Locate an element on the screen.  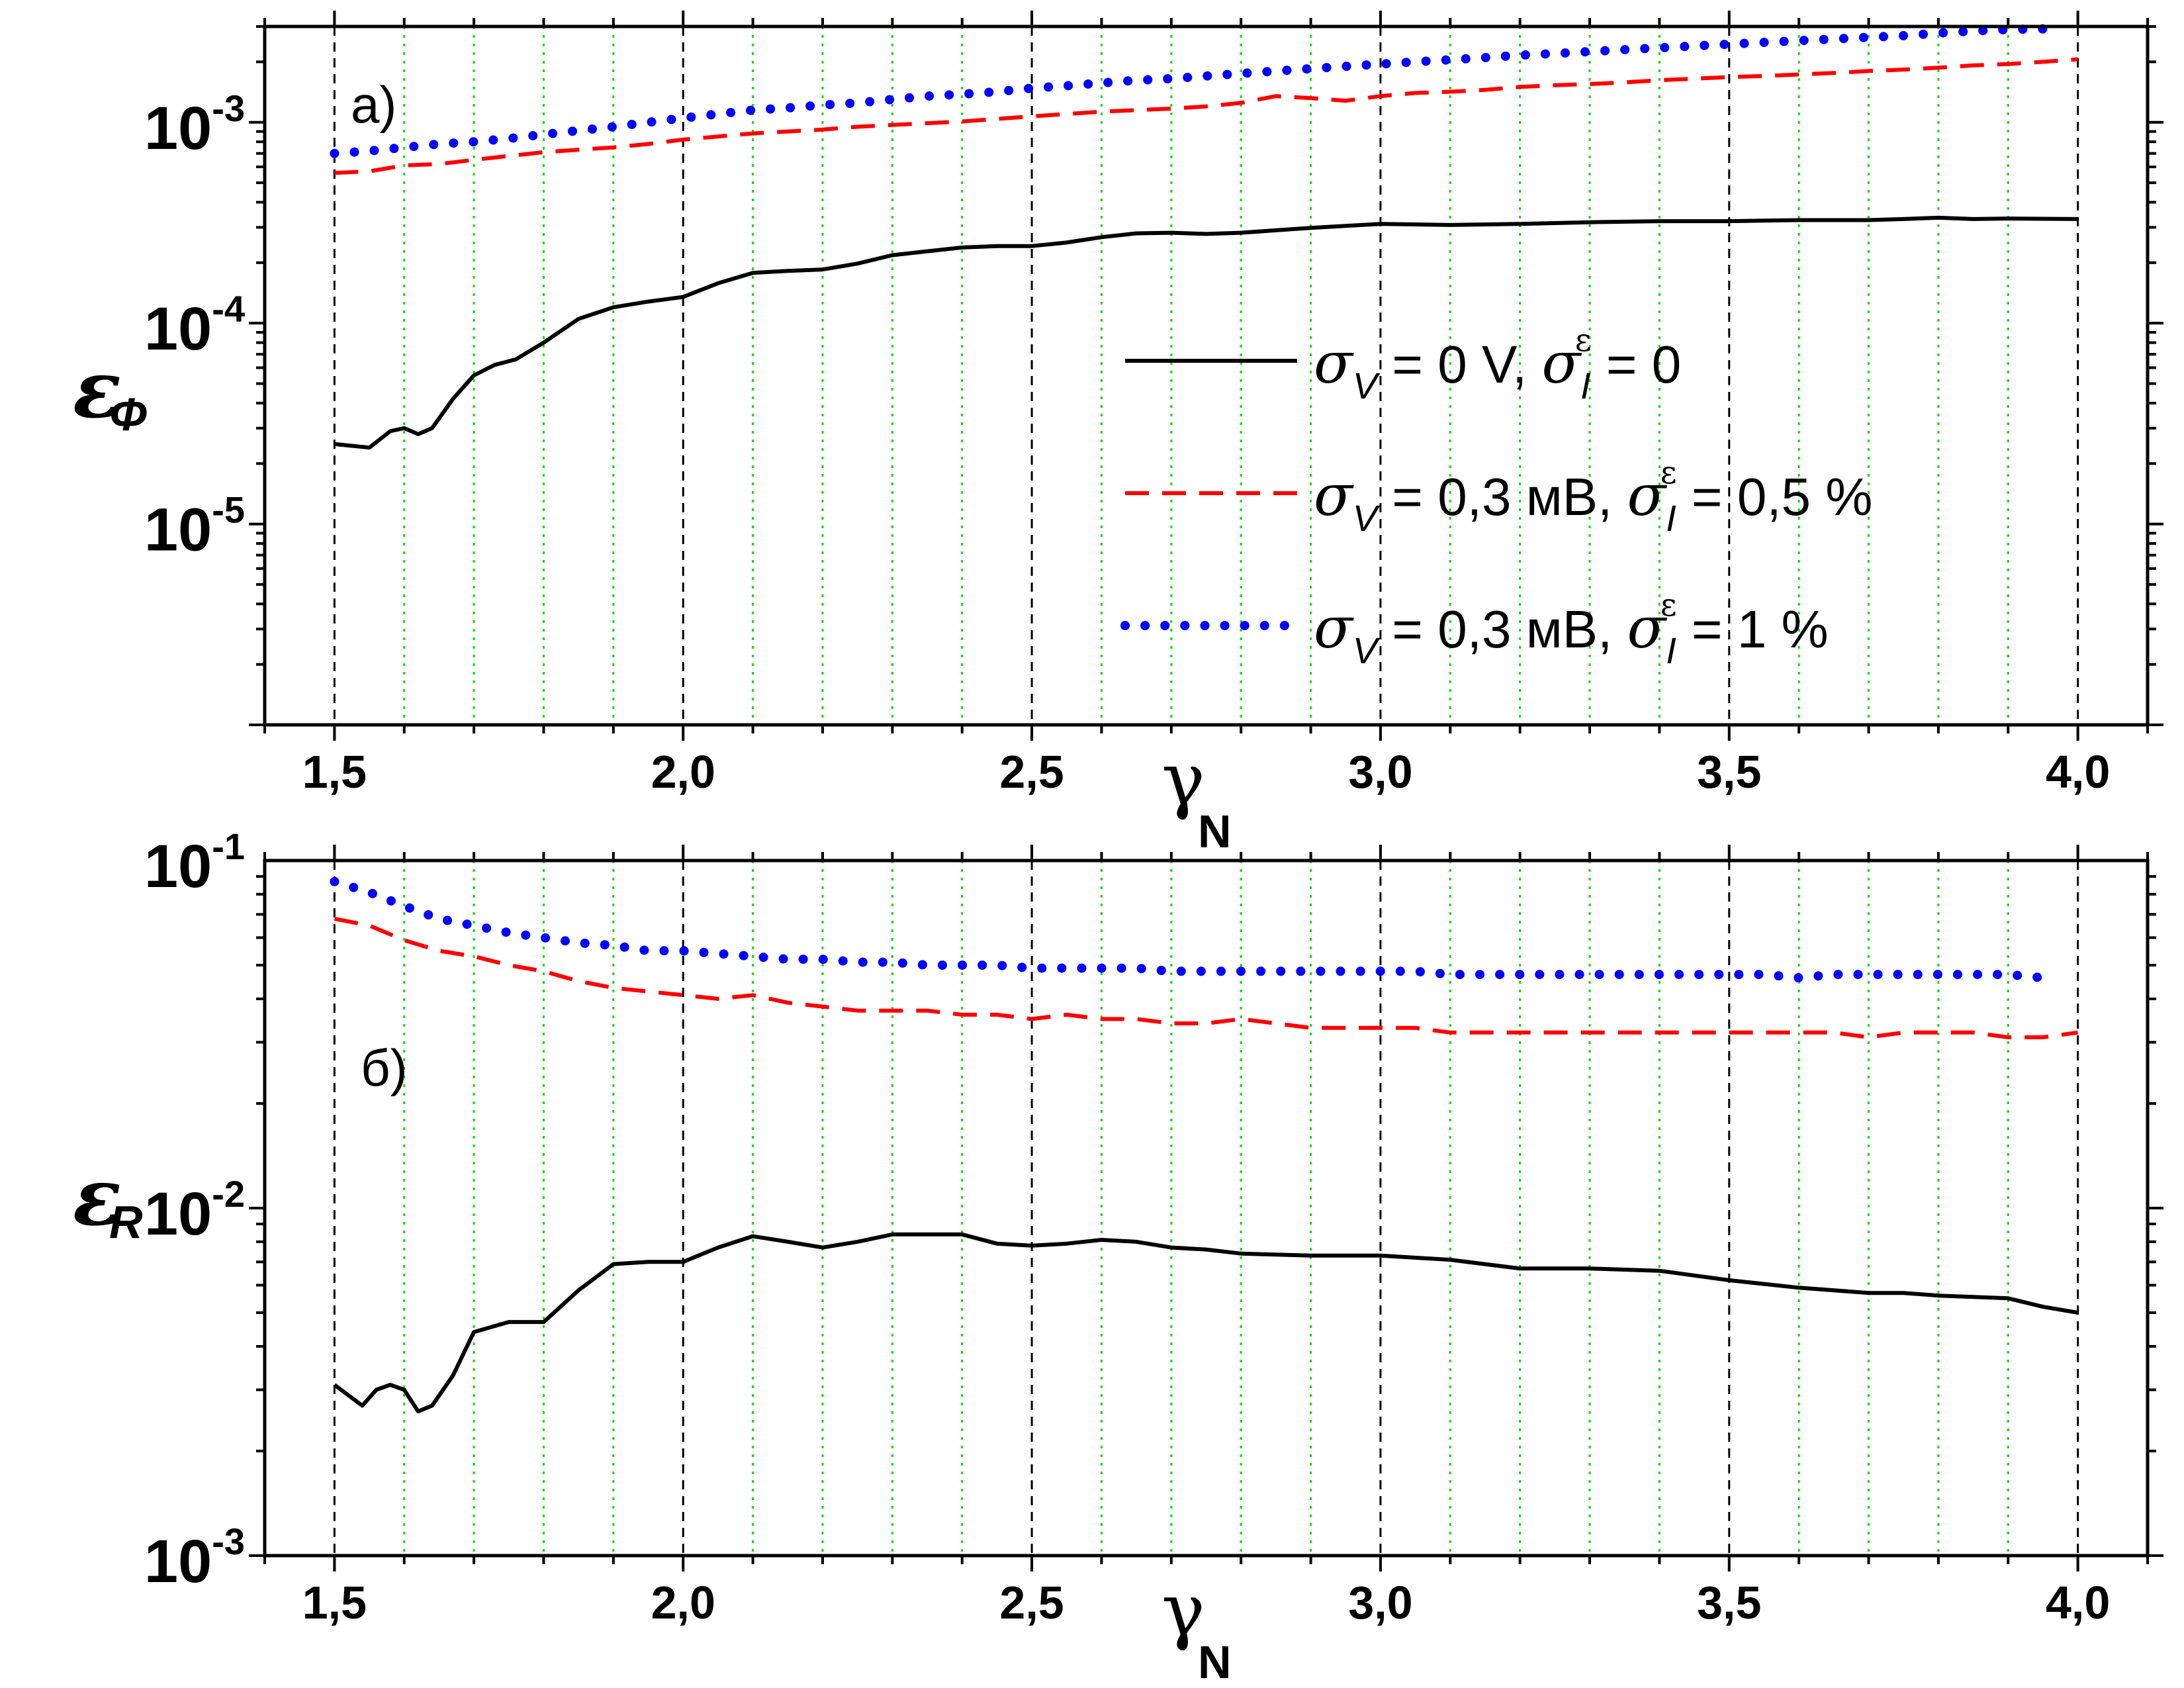
panel-b-y-axis-title: ε R is located at coordinates (108, 1199).